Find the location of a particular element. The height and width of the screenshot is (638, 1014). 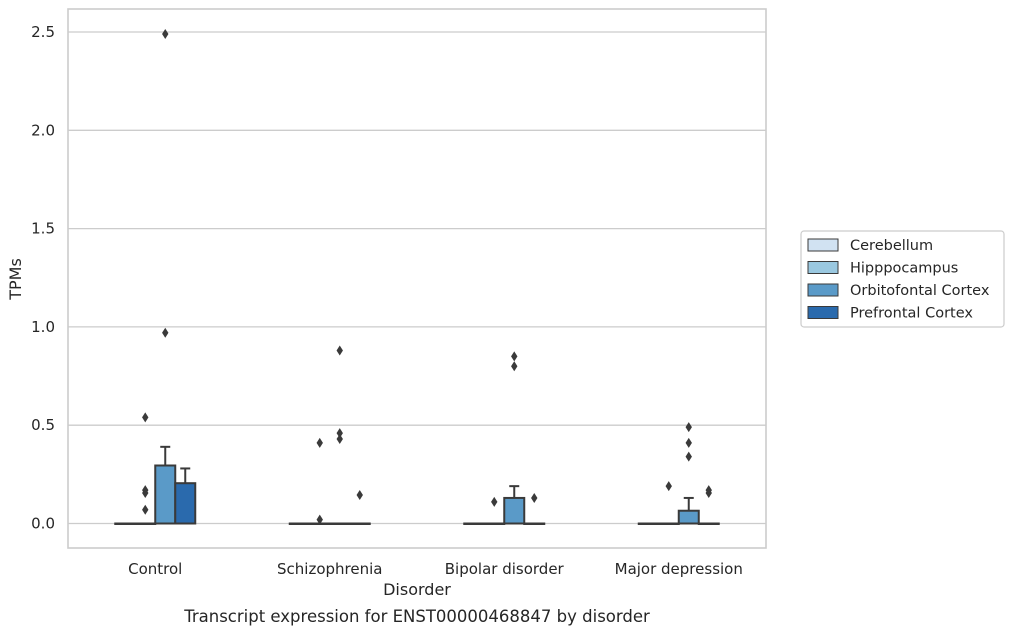

x-axis-label: Disorder is located at coordinates (417, 589).